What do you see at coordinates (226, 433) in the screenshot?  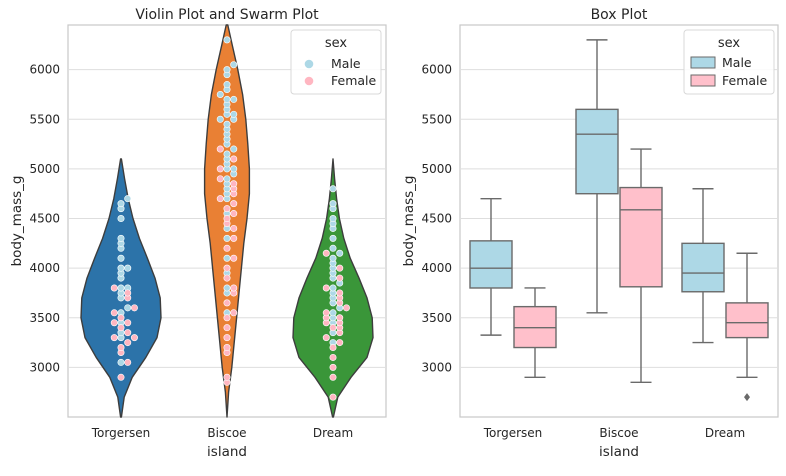 I see `x-tick-label: Biscoe` at bounding box center [226, 433].